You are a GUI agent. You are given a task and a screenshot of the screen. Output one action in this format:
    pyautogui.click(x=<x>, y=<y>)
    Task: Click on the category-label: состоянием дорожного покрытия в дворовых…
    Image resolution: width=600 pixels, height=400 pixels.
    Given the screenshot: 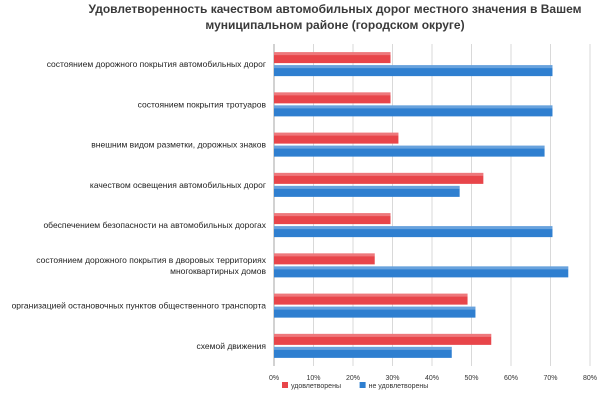 What is the action you would take?
    pyautogui.click(x=151, y=260)
    